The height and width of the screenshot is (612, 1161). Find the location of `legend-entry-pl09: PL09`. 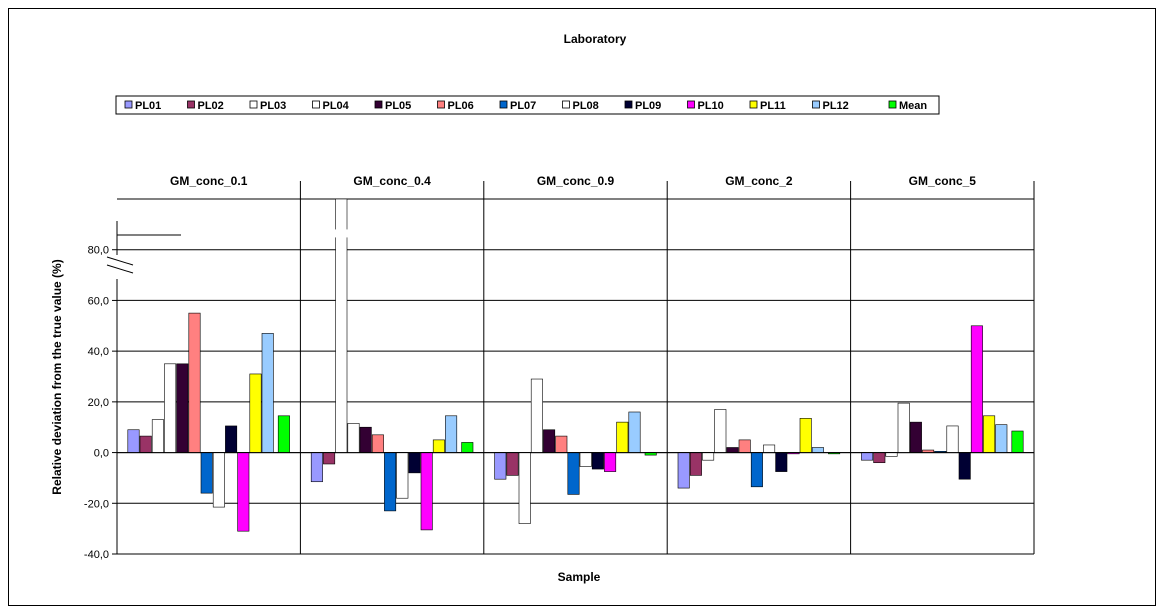

legend-entry-pl09: PL09 is located at coordinates (648, 106).